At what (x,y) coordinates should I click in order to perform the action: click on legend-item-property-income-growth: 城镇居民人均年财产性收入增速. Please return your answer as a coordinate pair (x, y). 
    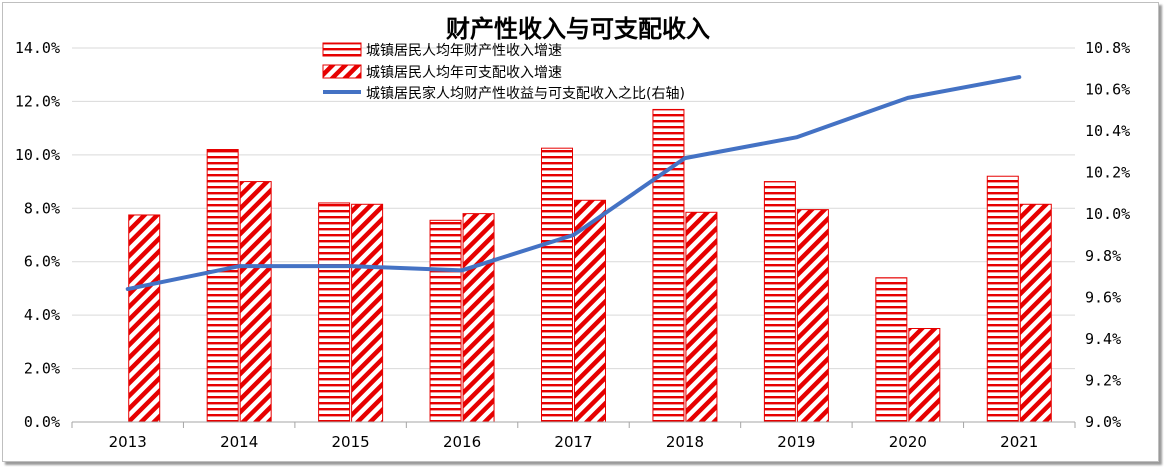
    Looking at the image, I should click on (442, 50).